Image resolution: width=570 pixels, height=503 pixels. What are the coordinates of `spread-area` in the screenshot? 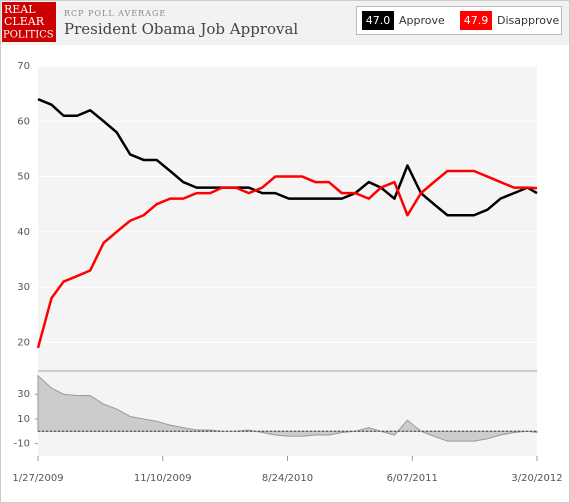 It's located at (287, 408).